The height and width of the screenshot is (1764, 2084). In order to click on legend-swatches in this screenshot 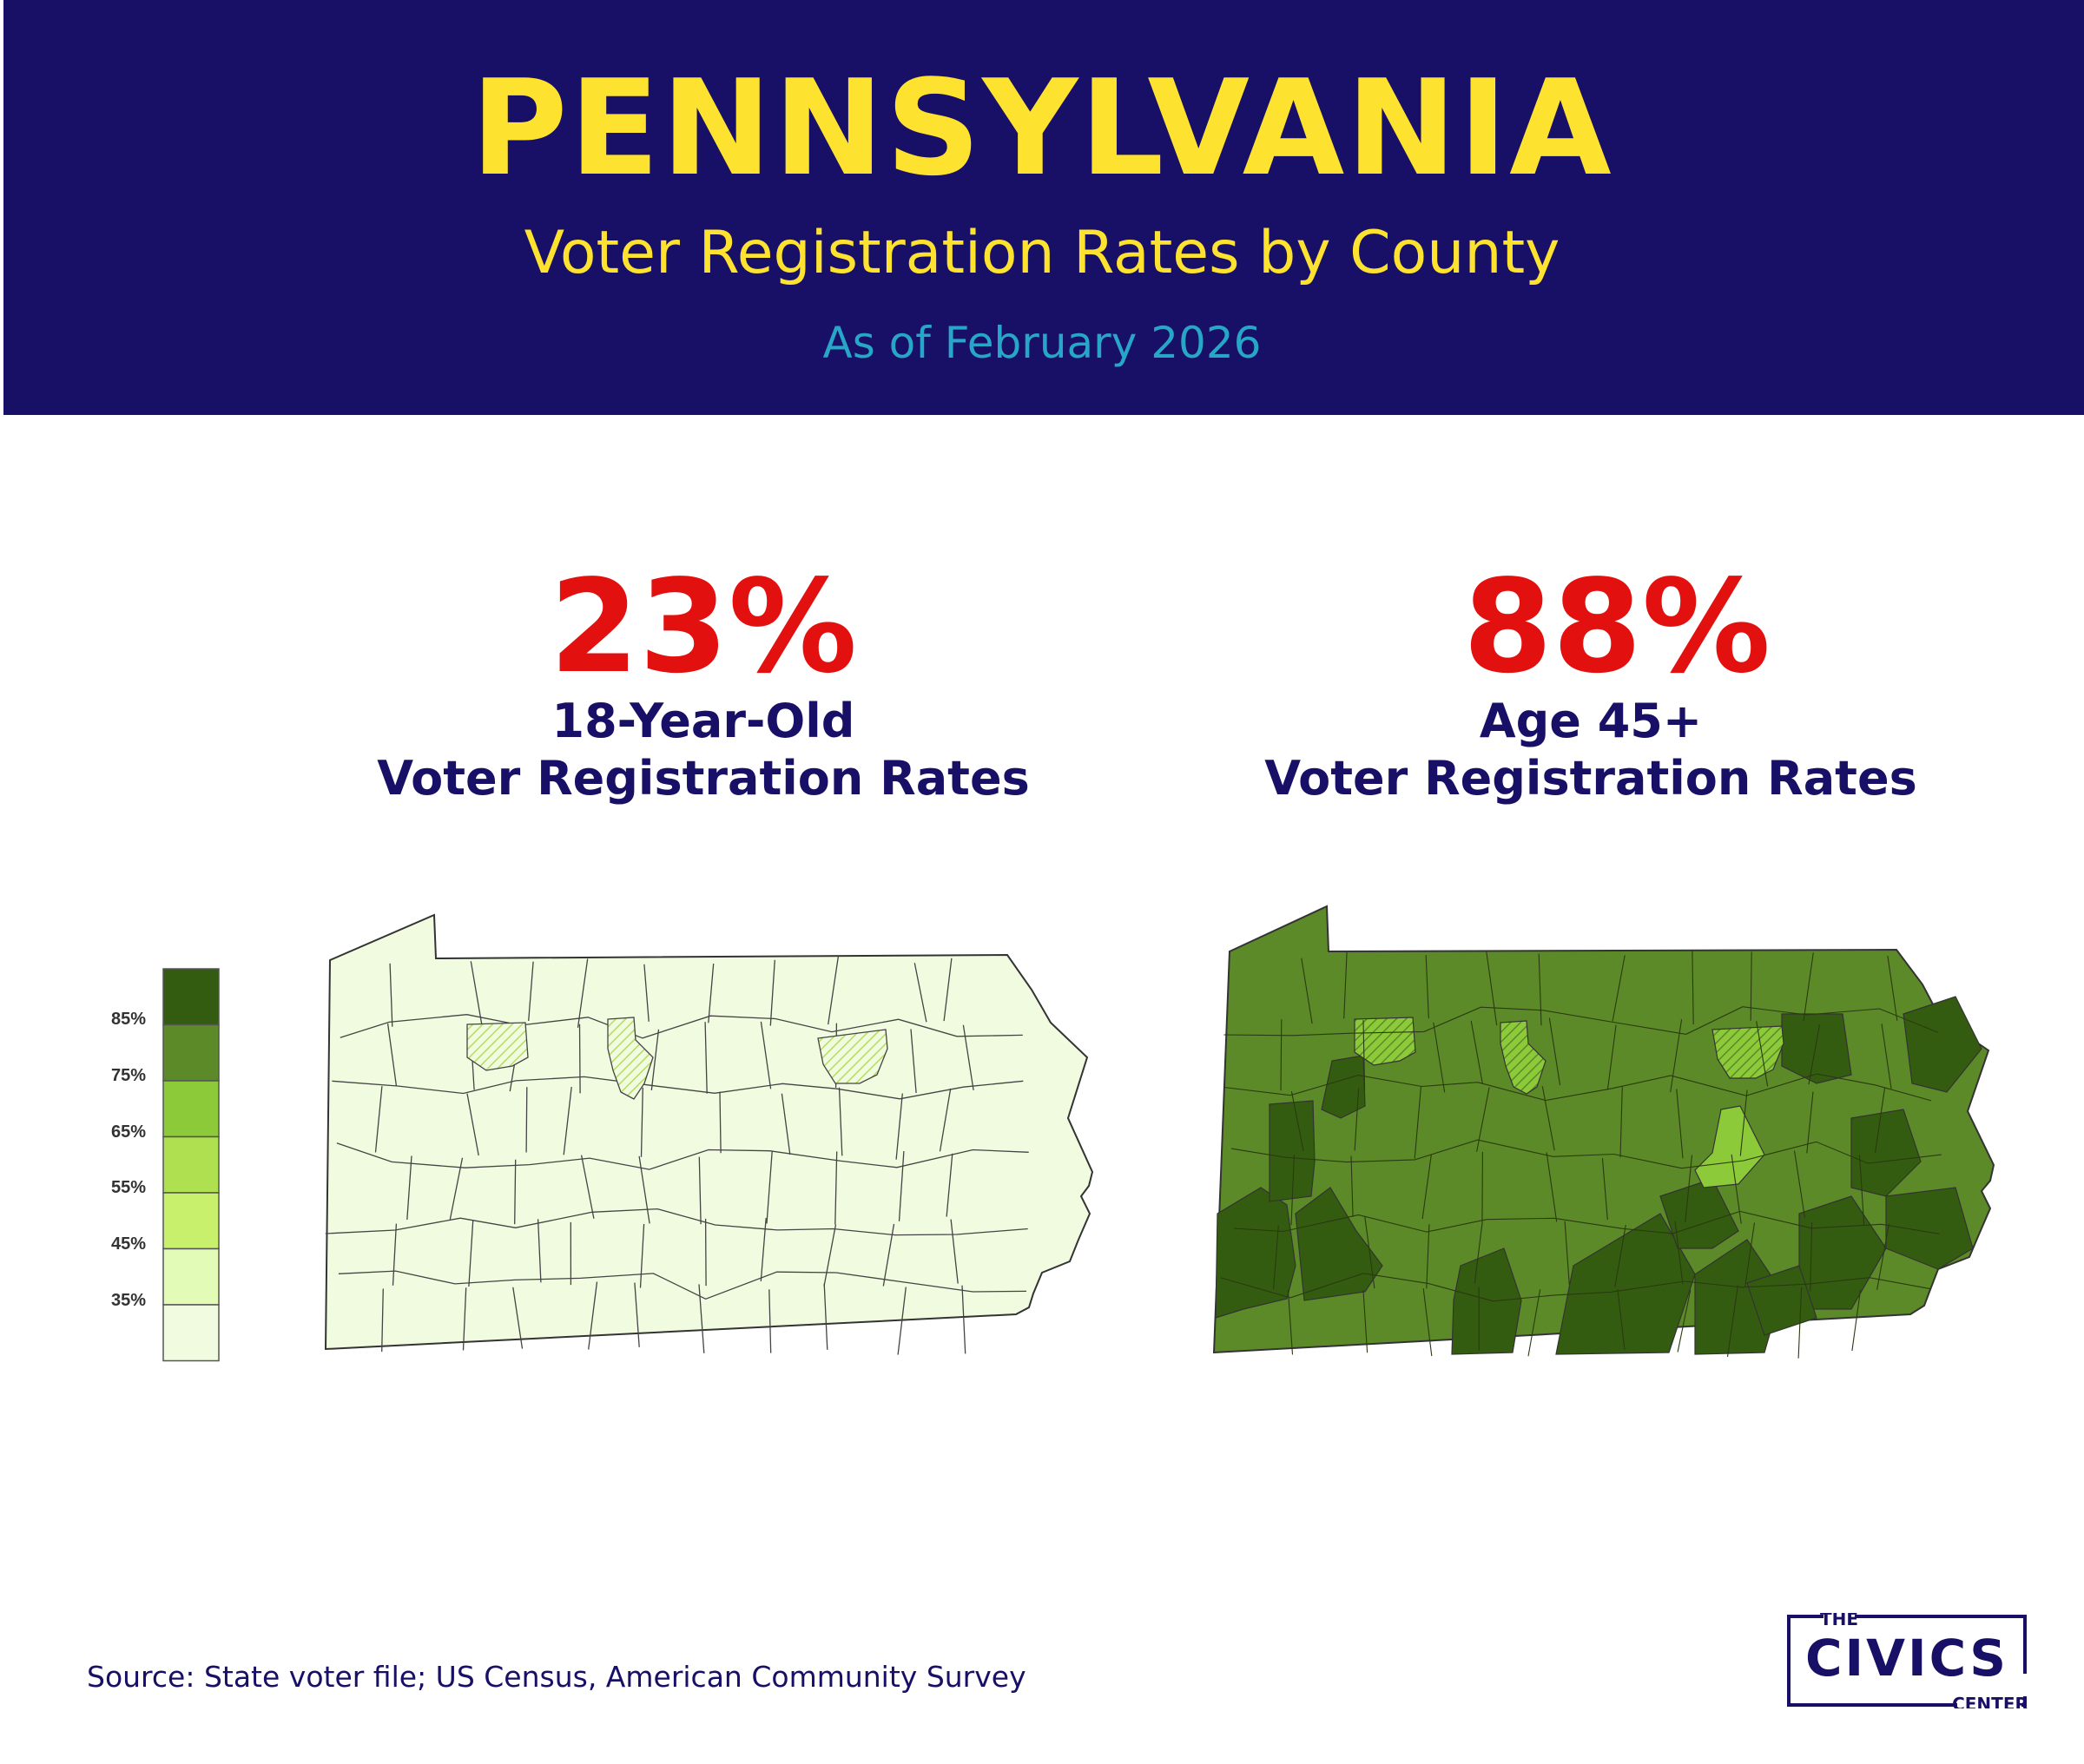, I will do `click(191, 1165)`.